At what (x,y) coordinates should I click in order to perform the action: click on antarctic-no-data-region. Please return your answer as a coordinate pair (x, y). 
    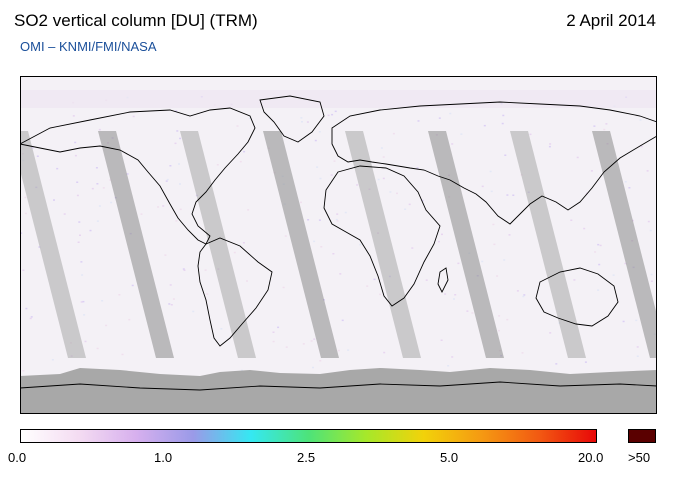
    Looking at the image, I should click on (338, 391).